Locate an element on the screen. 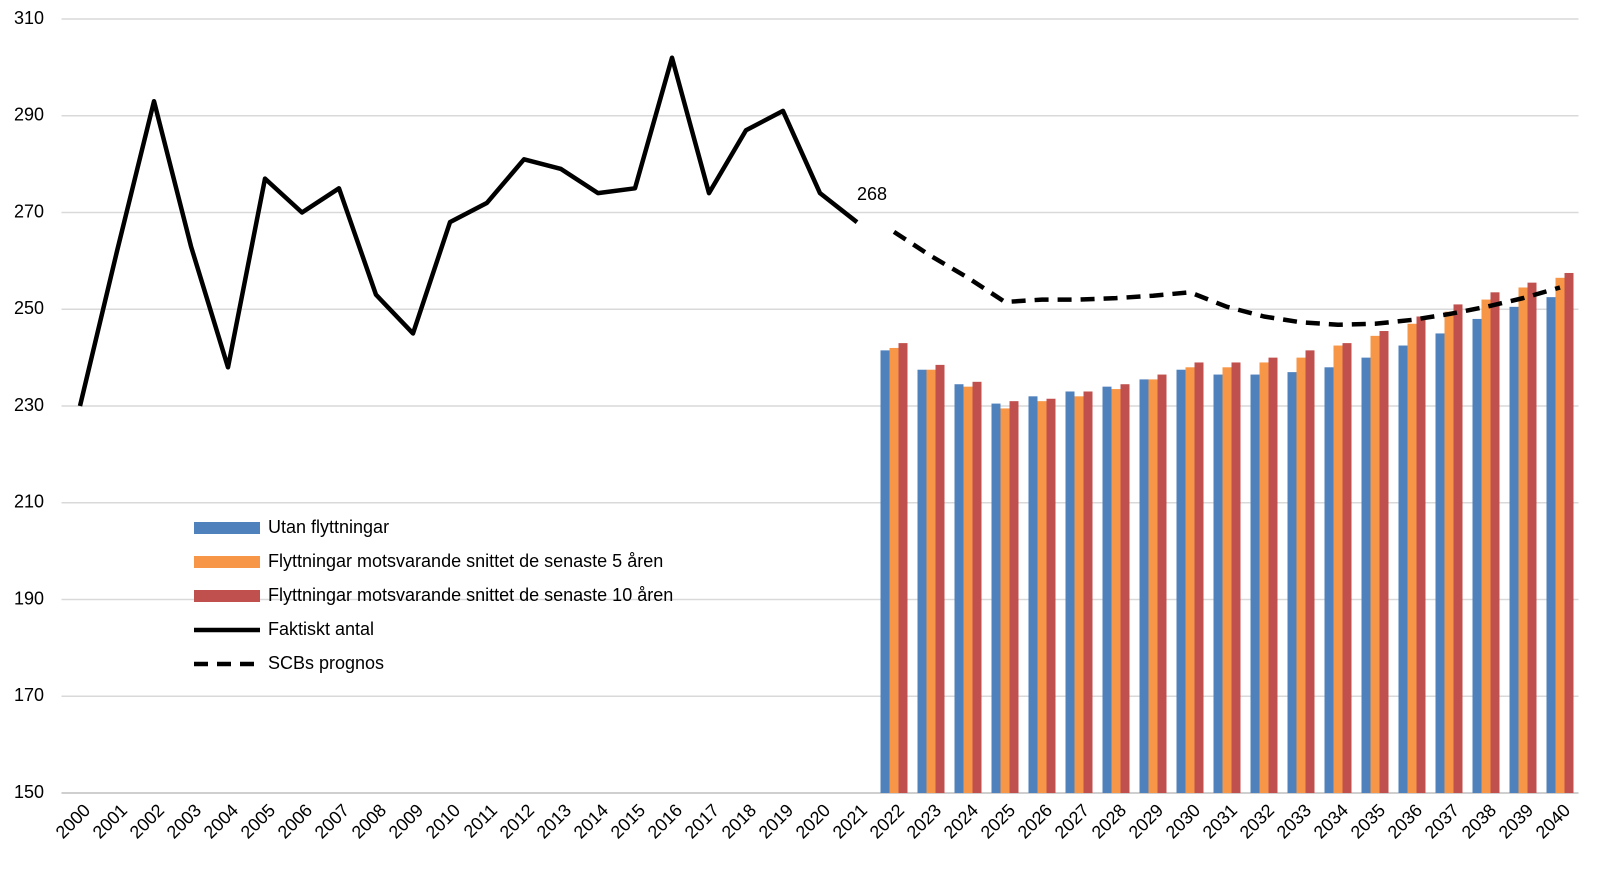 This screenshot has height=876, width=1615. x-tick-label: 2039 is located at coordinates (1516, 821).